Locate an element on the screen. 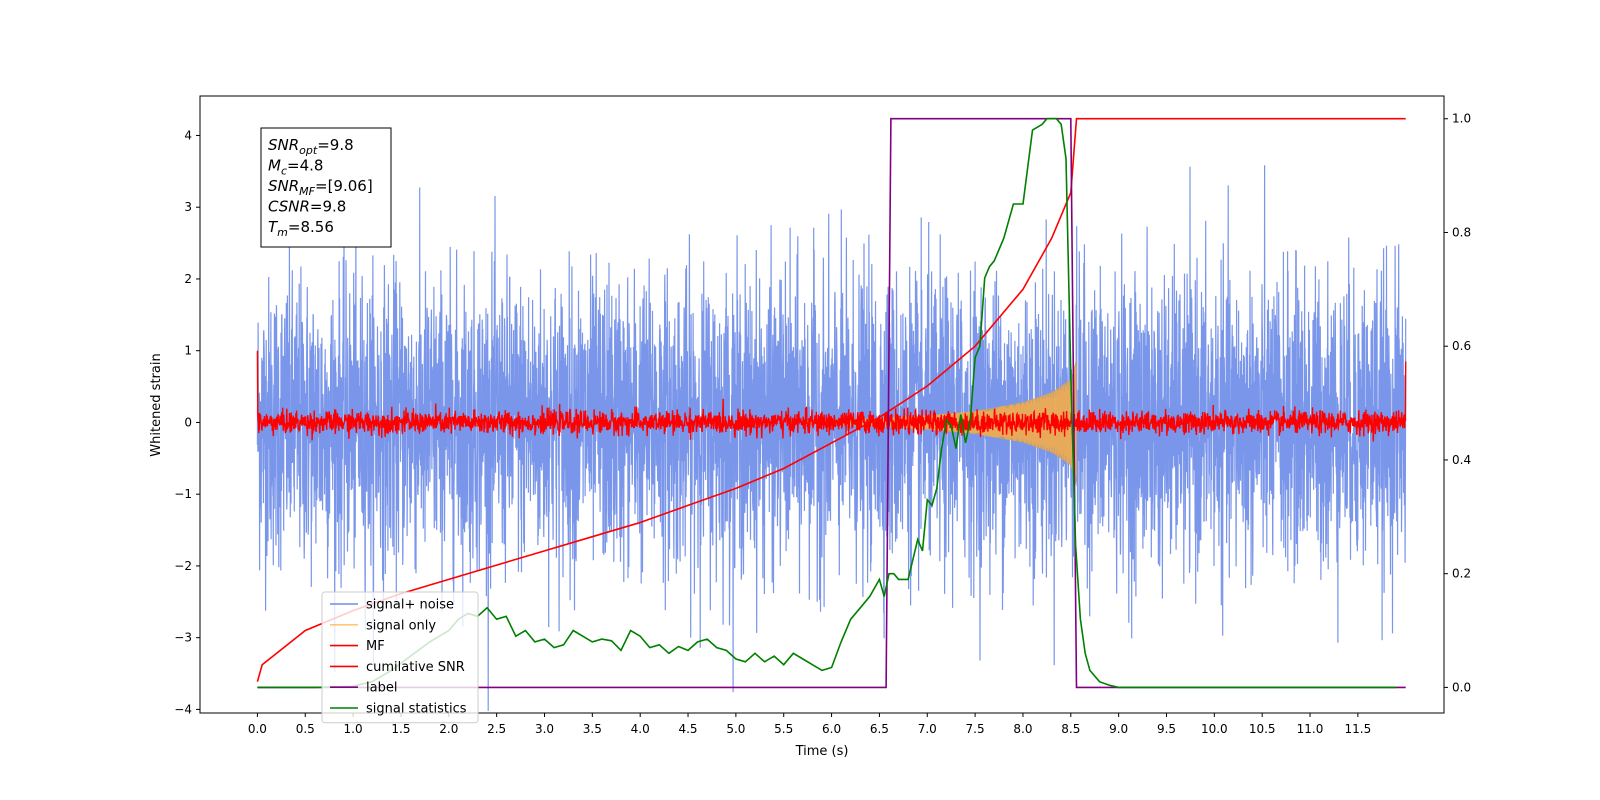 The width and height of the screenshot is (1600, 800). y-right-tick-label: 0.8 is located at coordinates (1461, 232).